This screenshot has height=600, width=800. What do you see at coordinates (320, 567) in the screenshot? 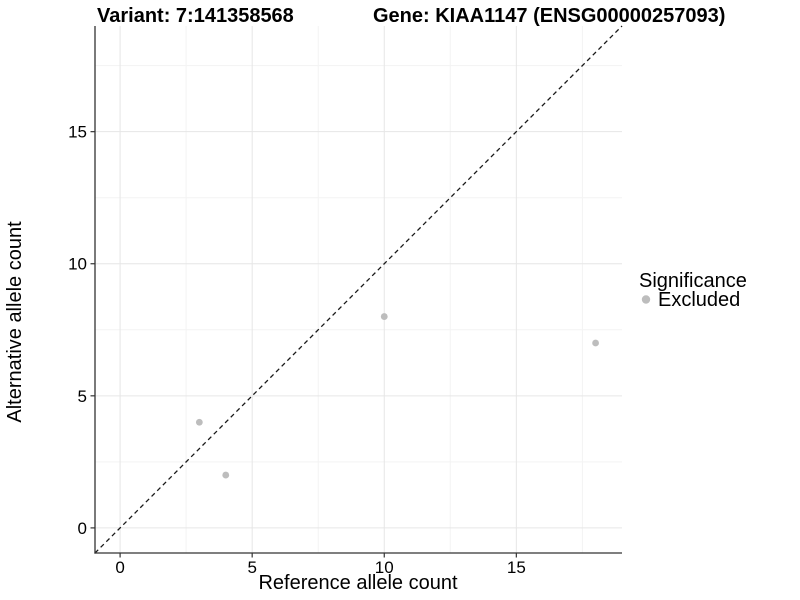
I see `x-tick-labels: 0 5 10 15` at bounding box center [320, 567].